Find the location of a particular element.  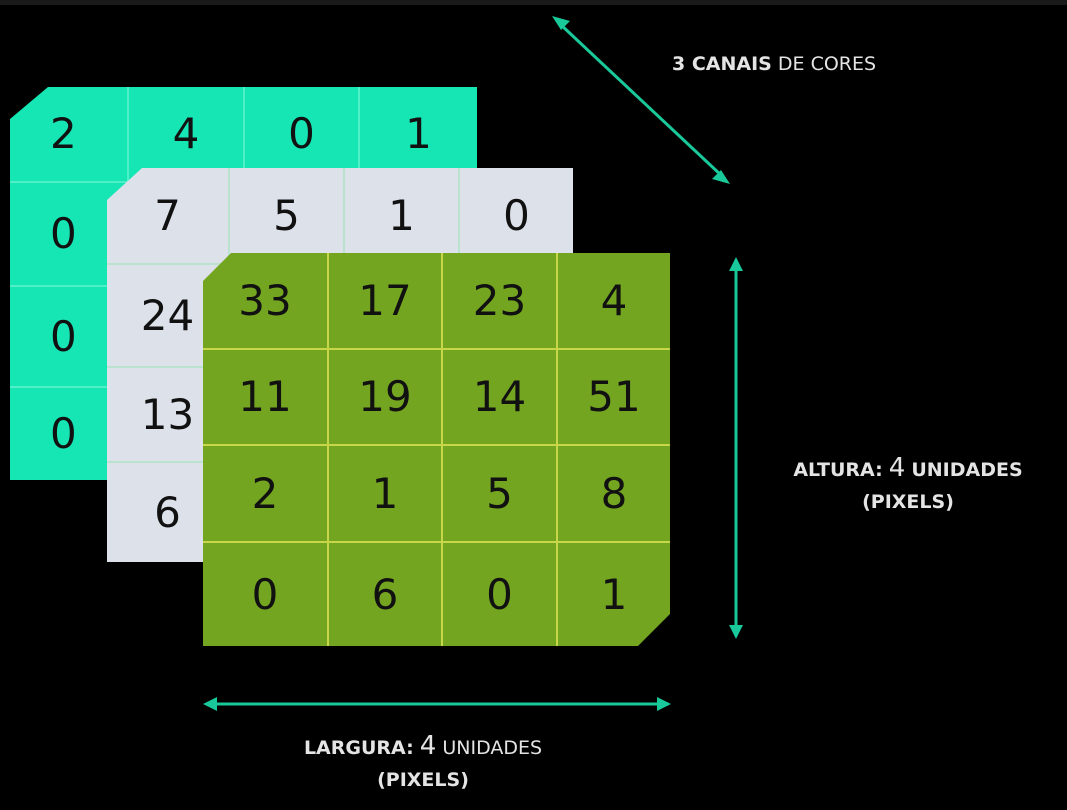

channels-label: 3 CANAIS DE CORES is located at coordinates (774, 64).